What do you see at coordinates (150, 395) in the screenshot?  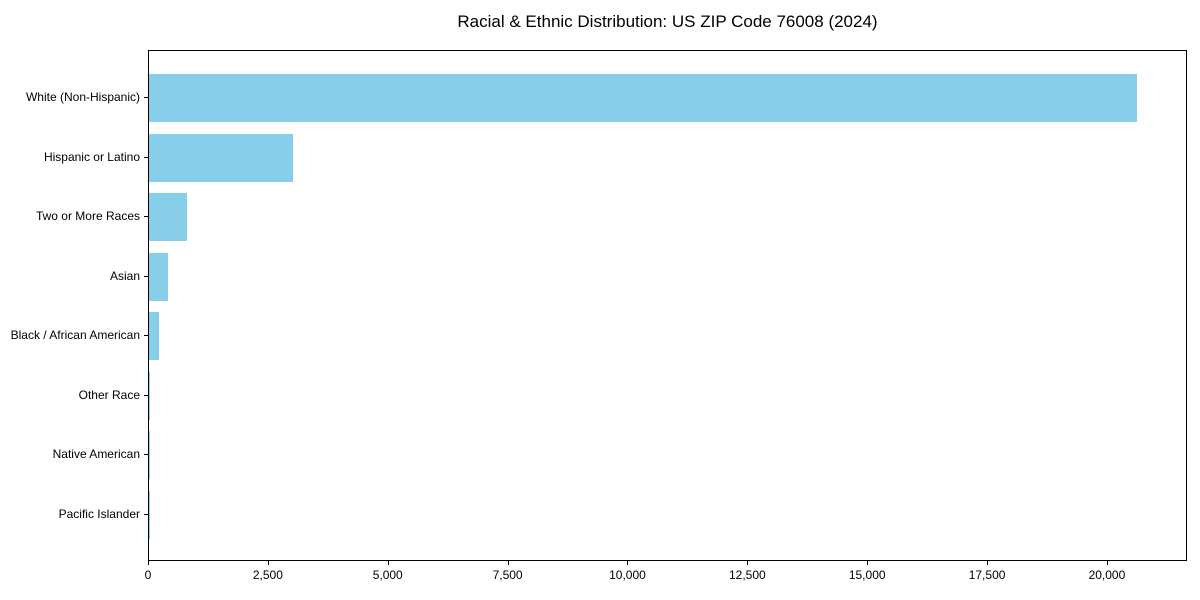 I see `bar-other-race` at bounding box center [150, 395].